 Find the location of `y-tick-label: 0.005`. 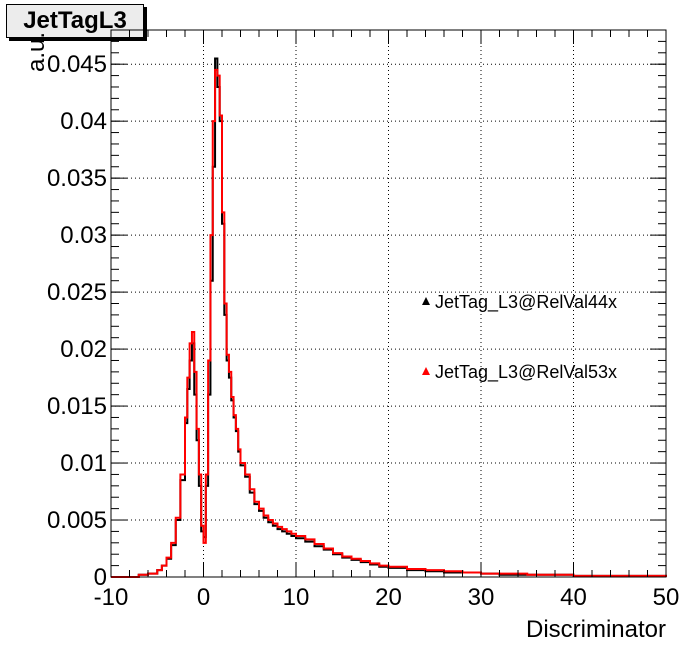

y-tick-label: 0.005 is located at coordinates (77, 520).